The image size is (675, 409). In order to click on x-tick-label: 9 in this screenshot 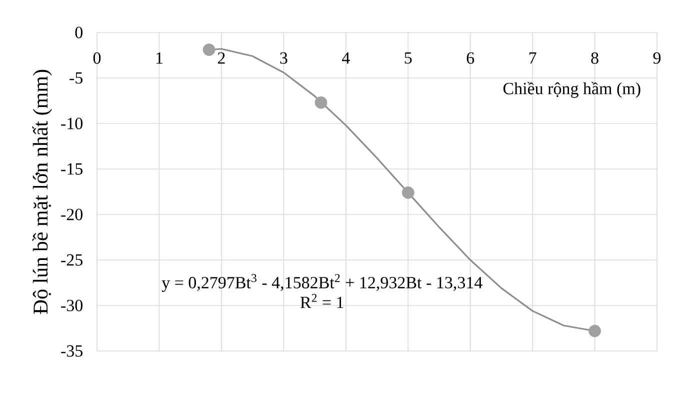, I will do `click(657, 58)`.